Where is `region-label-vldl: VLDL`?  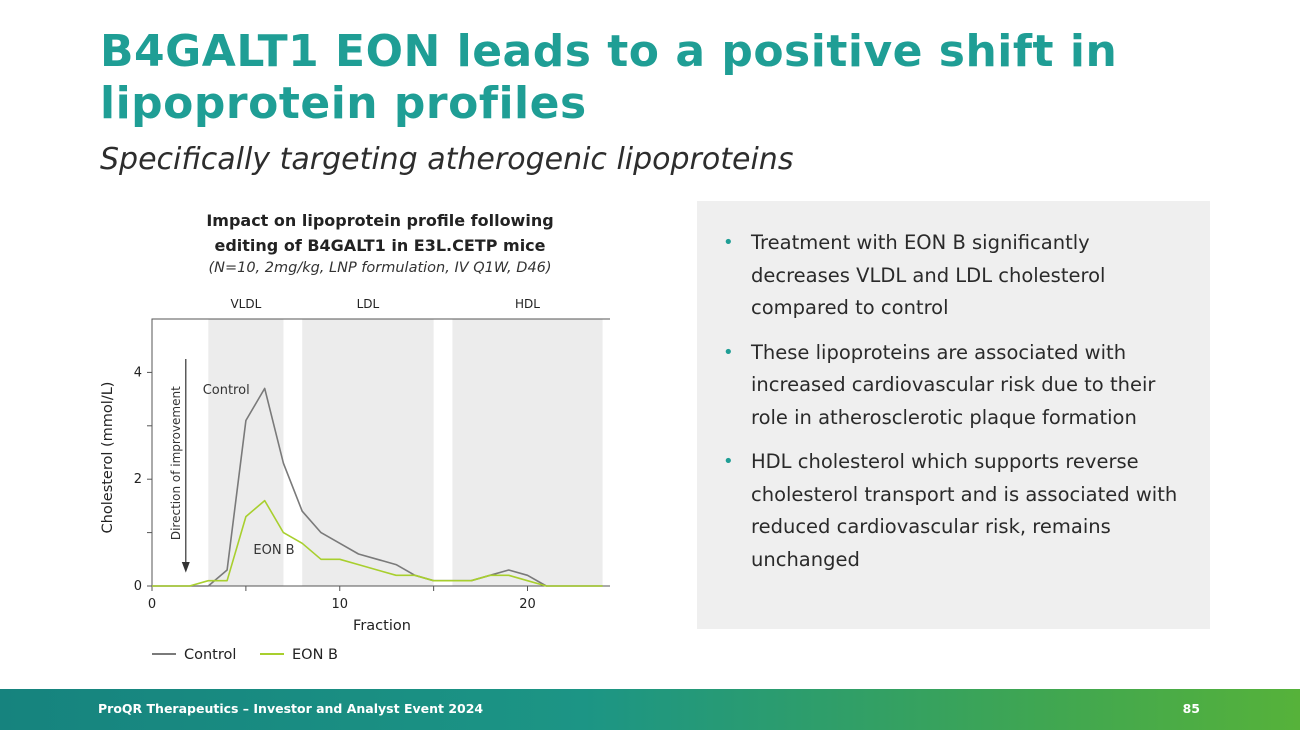 region-label-vldl: VLDL is located at coordinates (245, 304).